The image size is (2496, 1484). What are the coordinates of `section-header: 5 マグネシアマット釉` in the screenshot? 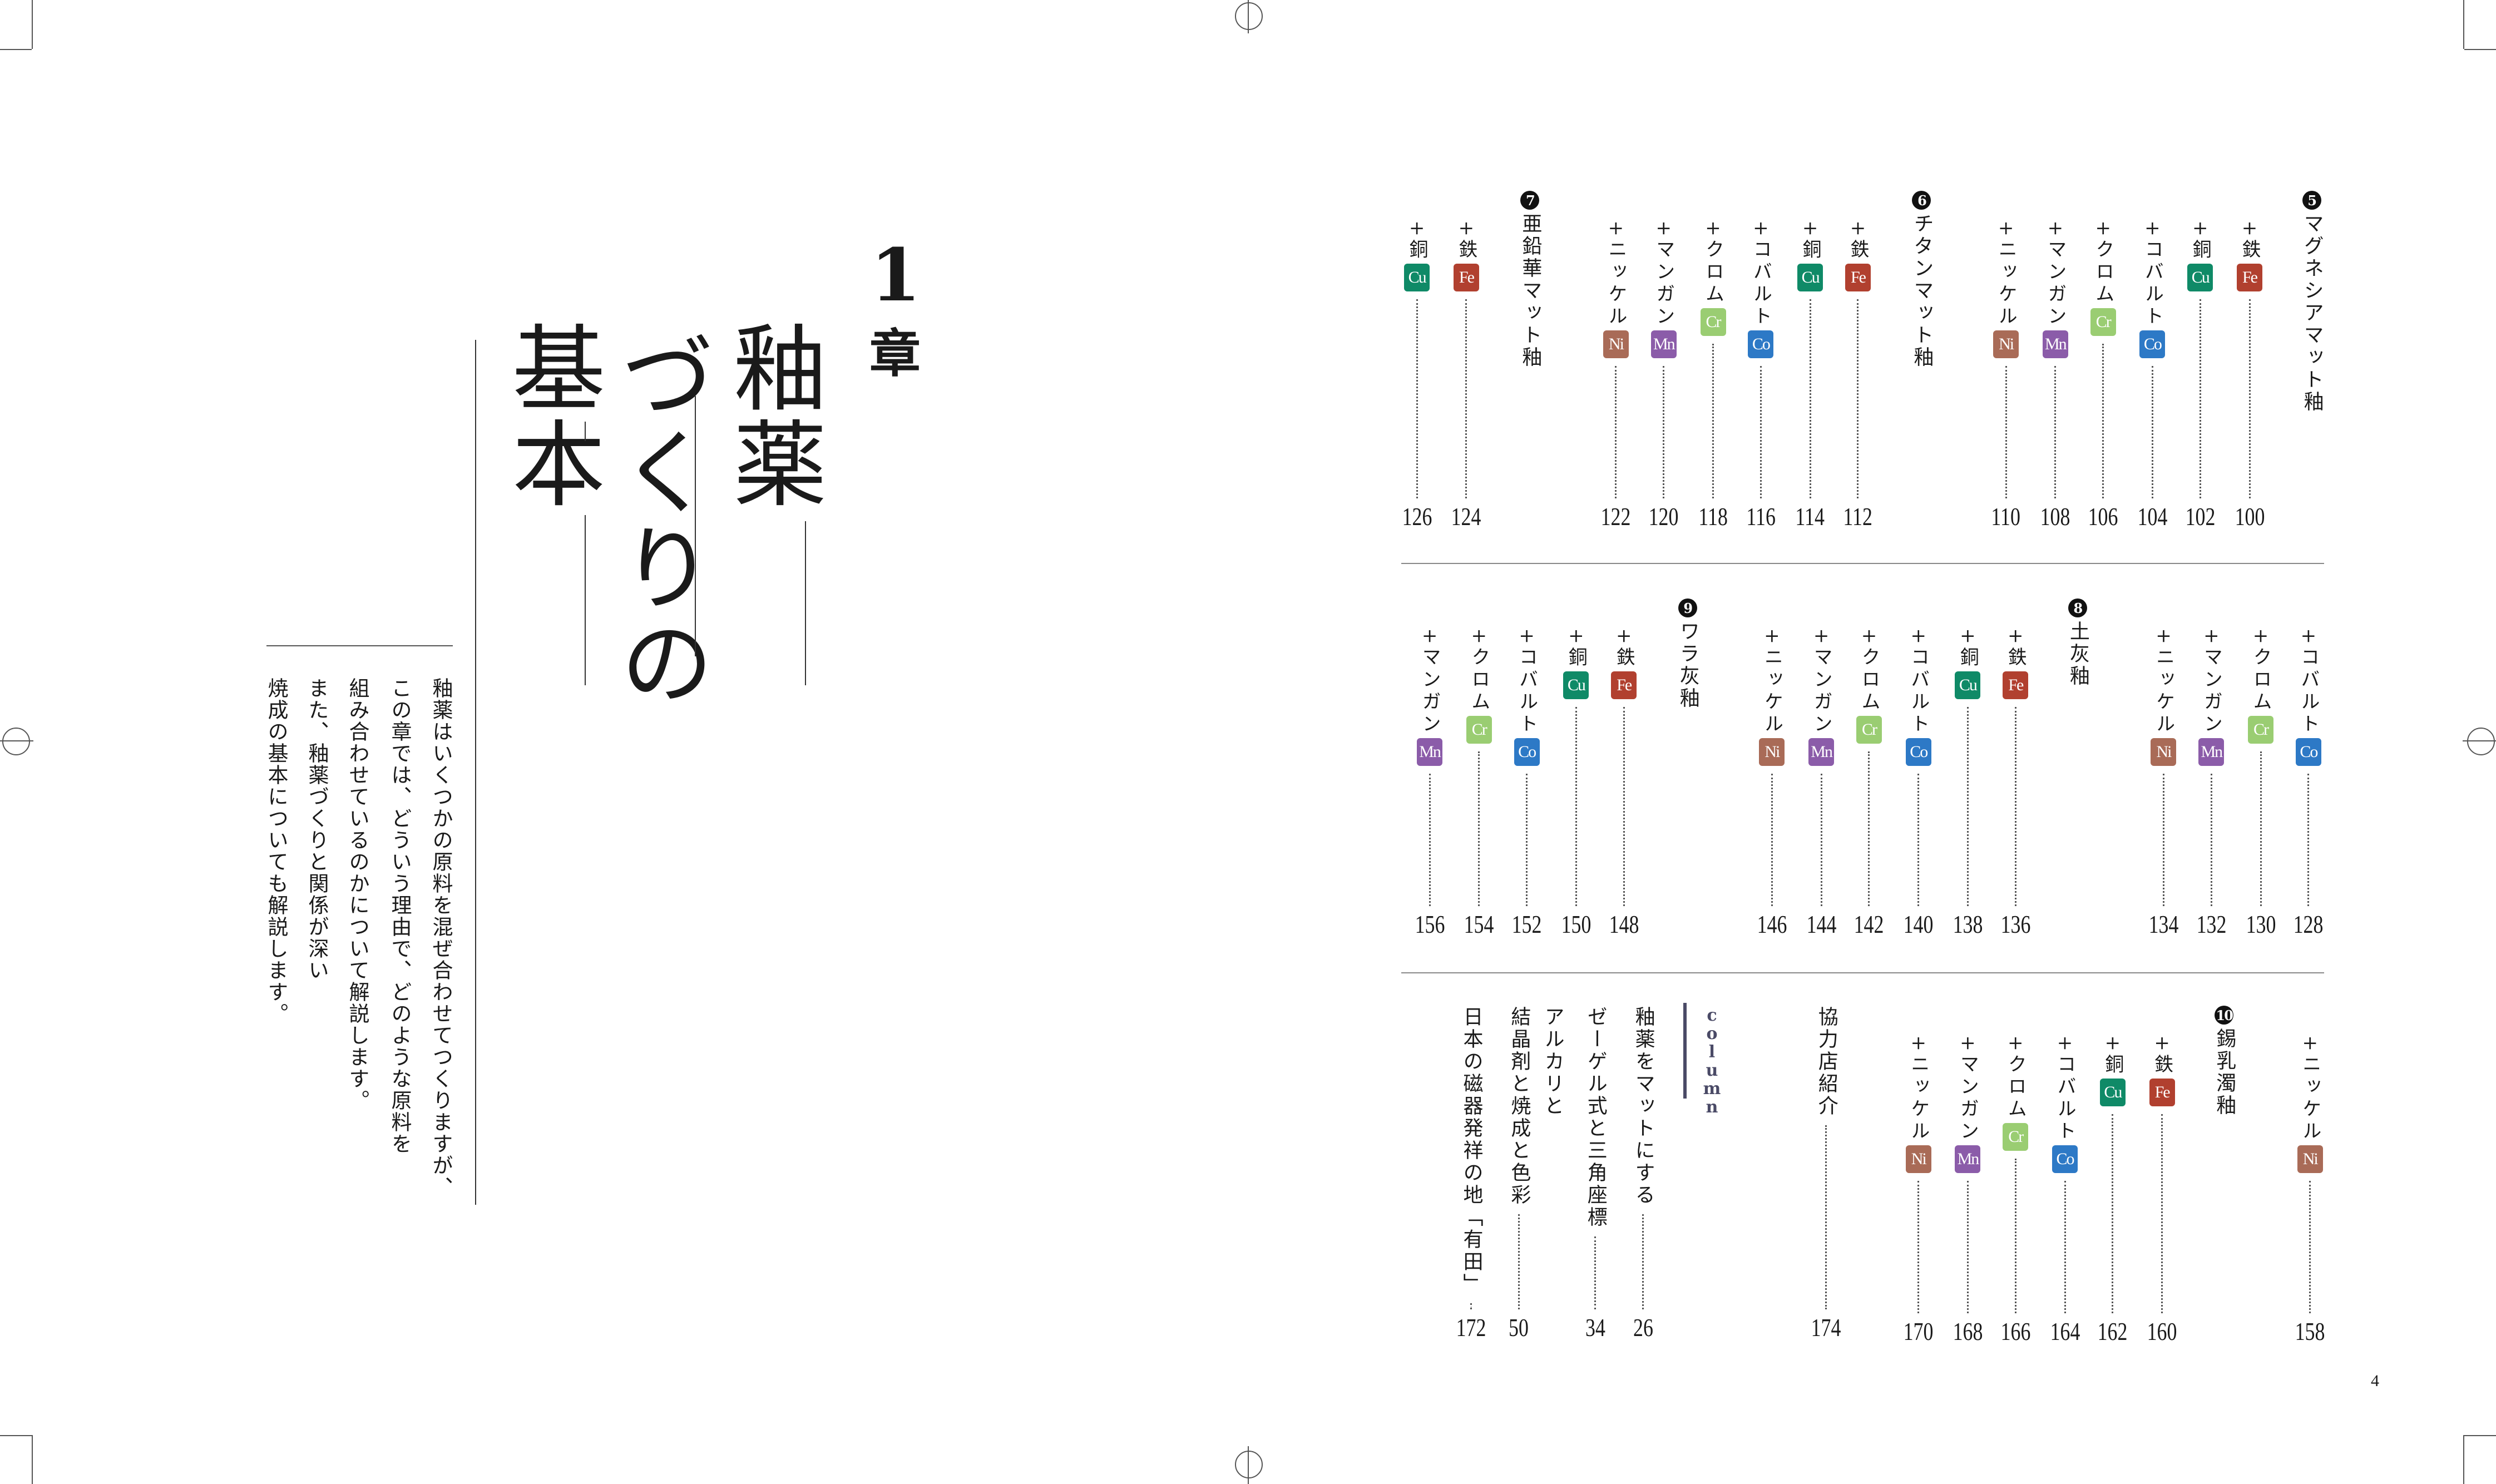 It's located at (2312, 302).